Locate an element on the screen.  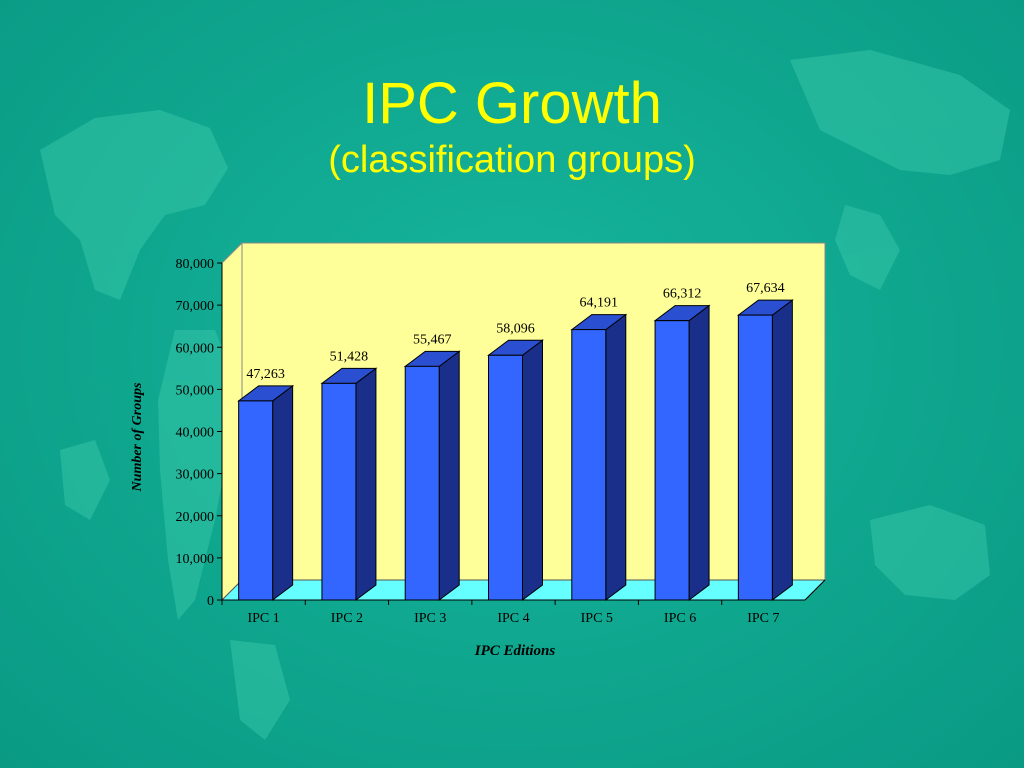
bar-6: 66,312 is located at coordinates (682, 444).